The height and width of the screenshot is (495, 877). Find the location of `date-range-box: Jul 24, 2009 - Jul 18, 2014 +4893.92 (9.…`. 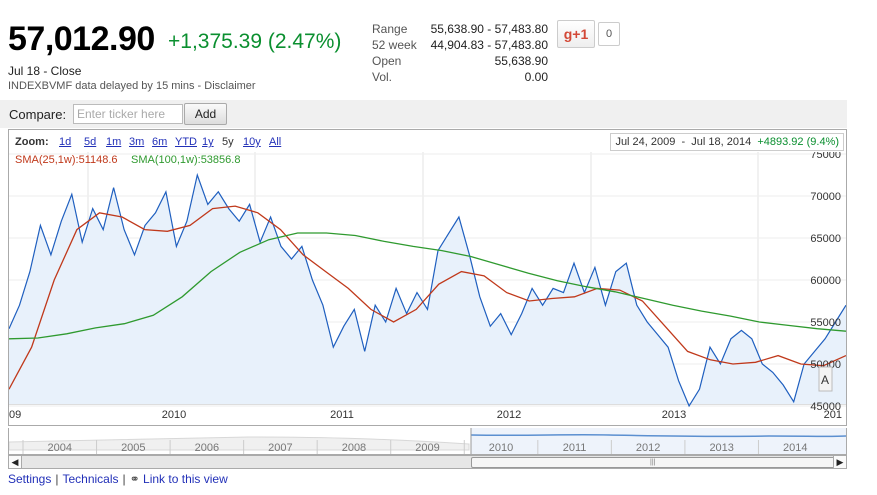

date-range-box: Jul 24, 2009 - Jul 18, 2014 +4893.92 (9.… is located at coordinates (727, 142).